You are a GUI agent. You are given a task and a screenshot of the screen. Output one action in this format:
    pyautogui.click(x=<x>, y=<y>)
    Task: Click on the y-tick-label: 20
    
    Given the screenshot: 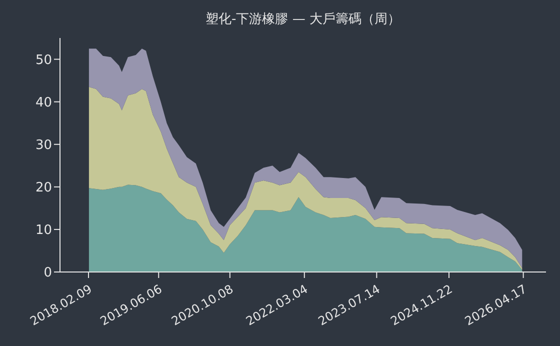 What is the action you would take?
    pyautogui.click(x=43, y=188)
    